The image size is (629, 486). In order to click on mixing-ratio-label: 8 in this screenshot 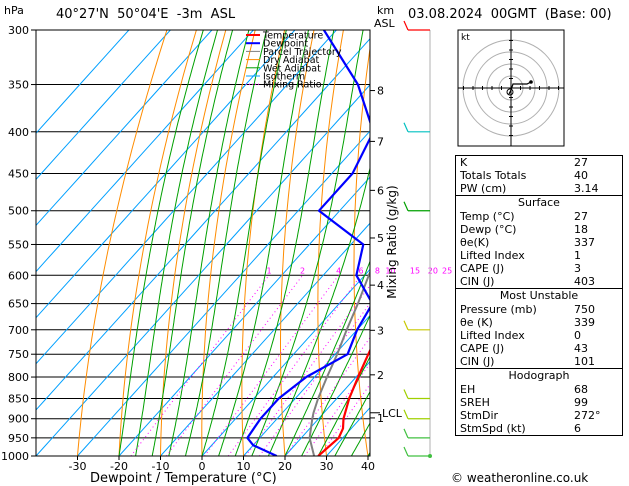, I will do `click(377, 270)`.